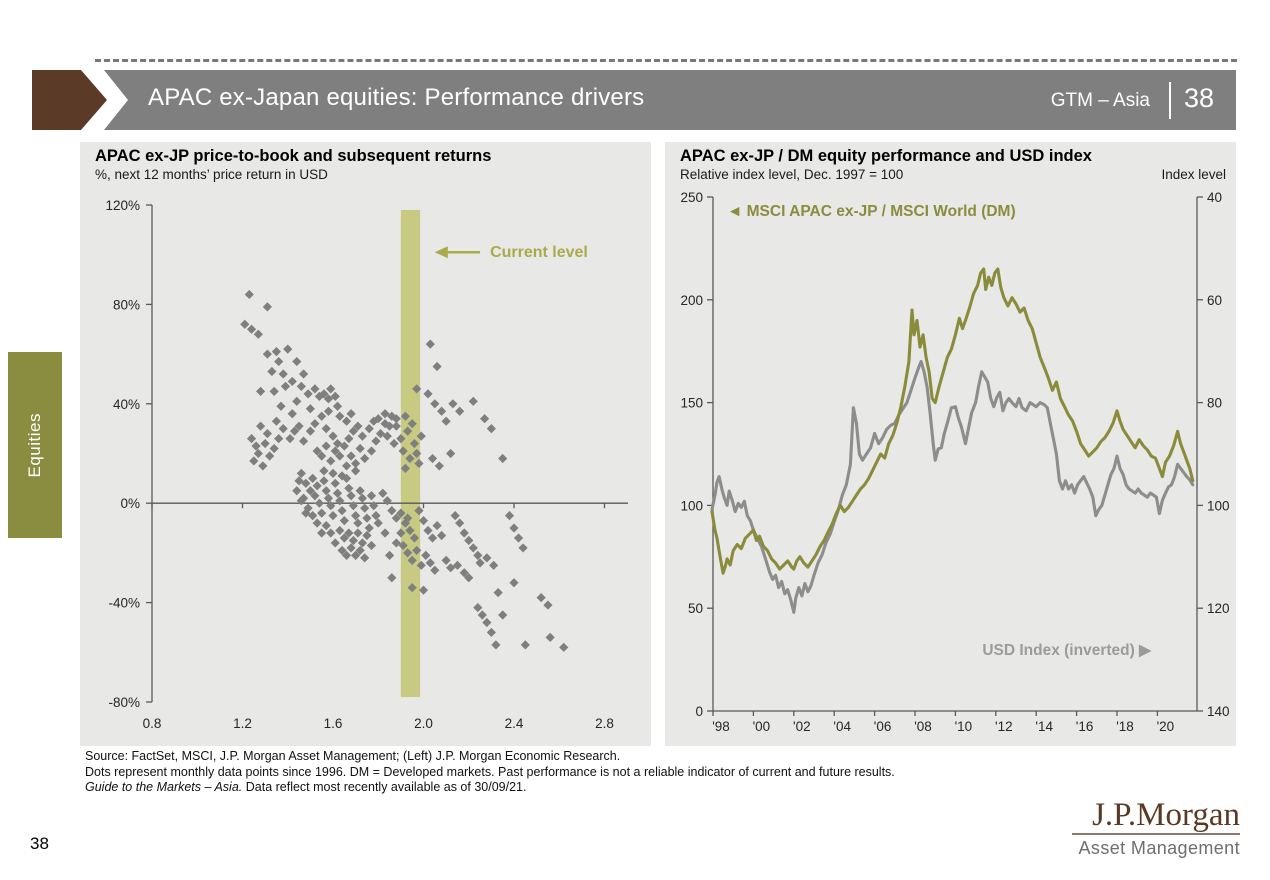 This screenshot has width=1270, height=880. Describe the element at coordinates (1159, 848) in the screenshot. I see `logo-division-text: Asset Management` at that location.